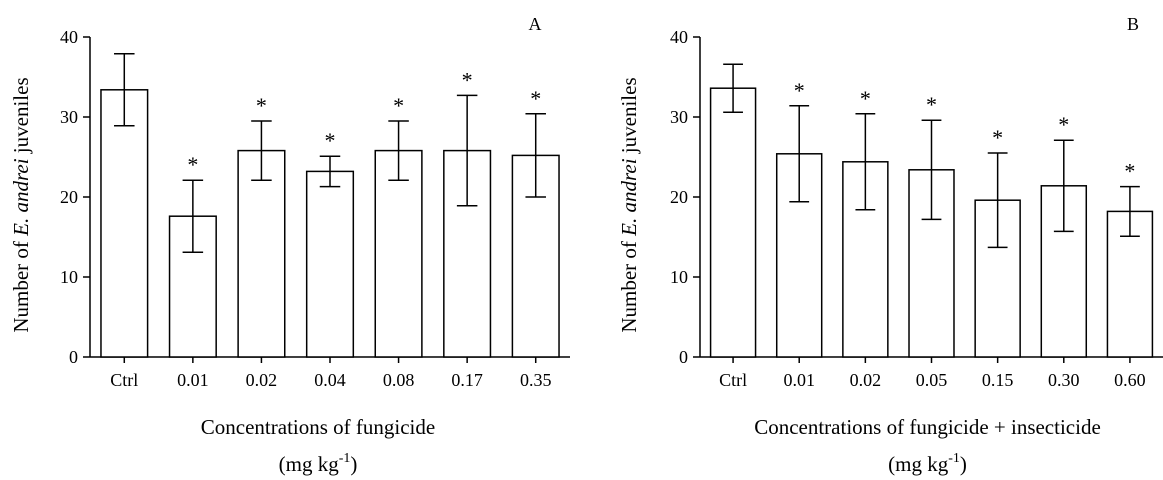 Image resolution: width=1163 pixels, height=480 pixels. Describe the element at coordinates (536, 380) in the screenshot. I see `x-tick-label: 0.35` at that location.